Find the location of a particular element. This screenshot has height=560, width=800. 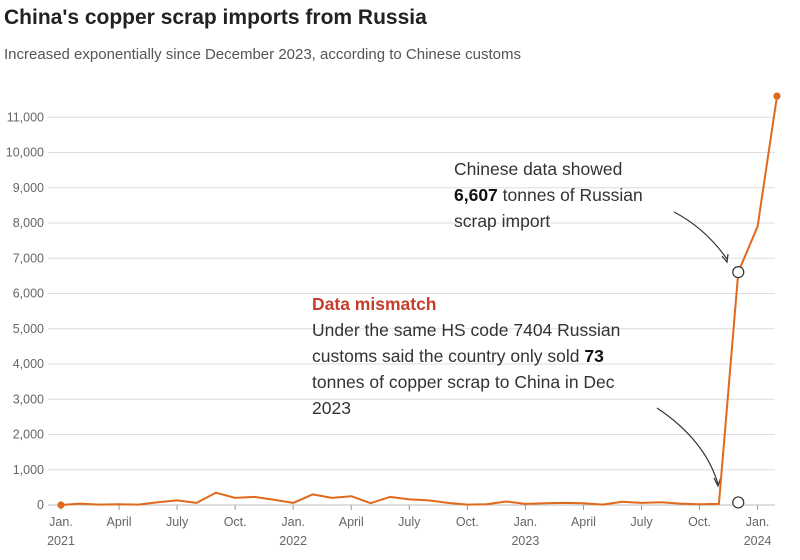

annotation-chinese-line2-text: tonnes of Russian is located at coordinates (570, 195).